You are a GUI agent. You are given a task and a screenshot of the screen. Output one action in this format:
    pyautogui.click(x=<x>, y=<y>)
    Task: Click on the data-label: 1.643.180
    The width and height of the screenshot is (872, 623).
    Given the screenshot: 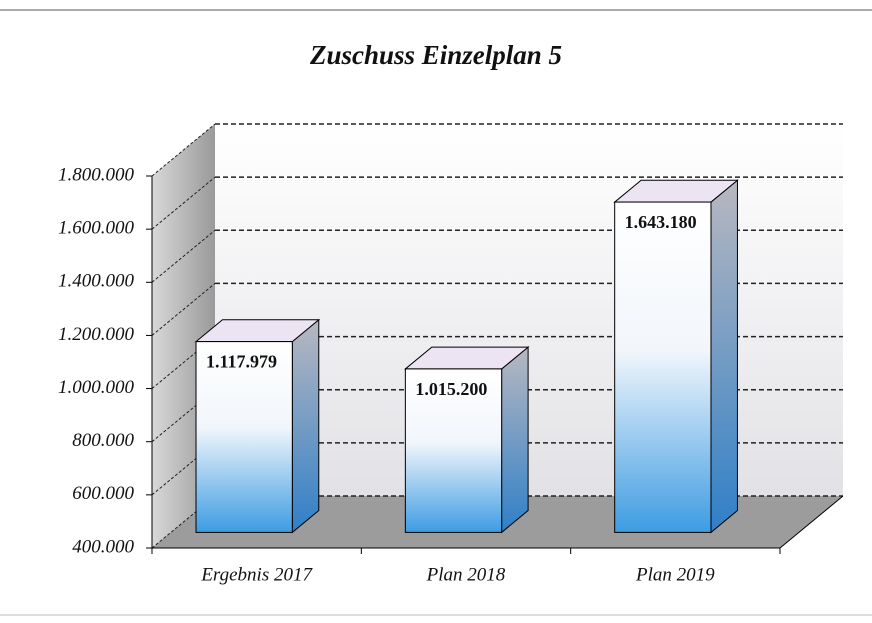 What is the action you would take?
    pyautogui.click(x=661, y=222)
    